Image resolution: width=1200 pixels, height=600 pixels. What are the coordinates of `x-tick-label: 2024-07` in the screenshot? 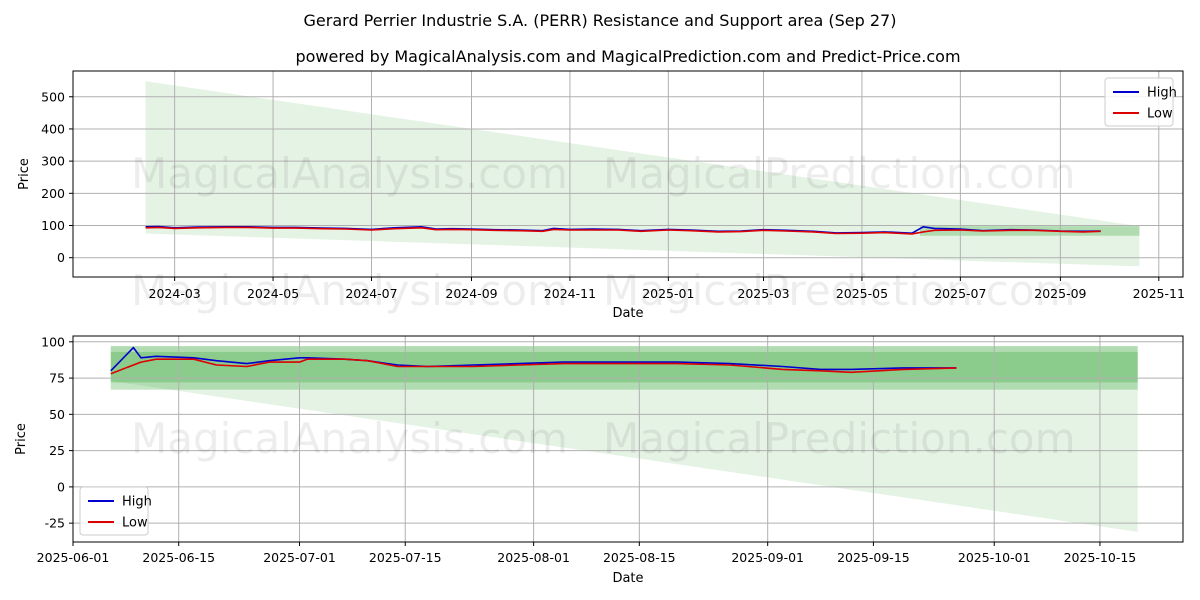 It's located at (371, 293).